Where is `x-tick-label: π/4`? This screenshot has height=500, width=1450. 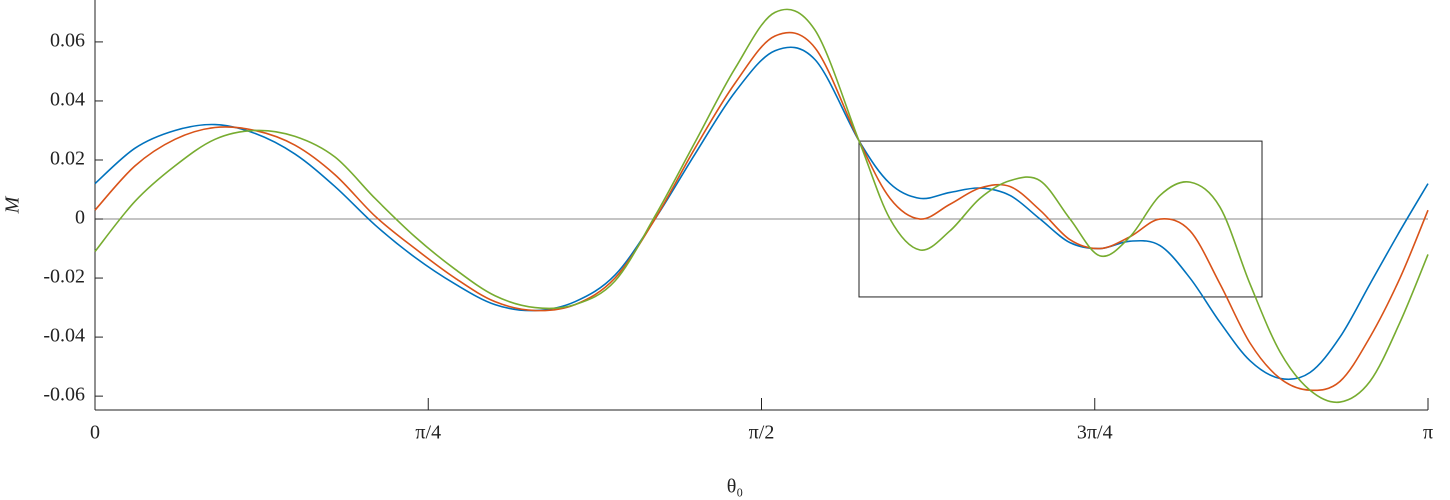 x-tick-label: π/4 is located at coordinates (428, 433).